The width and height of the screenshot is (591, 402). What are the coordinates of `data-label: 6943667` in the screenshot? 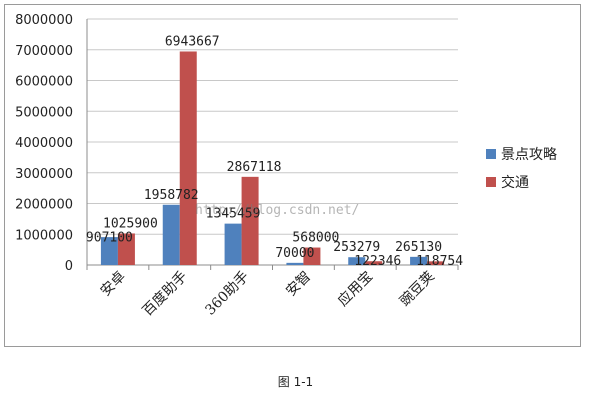 It's located at (192, 41).